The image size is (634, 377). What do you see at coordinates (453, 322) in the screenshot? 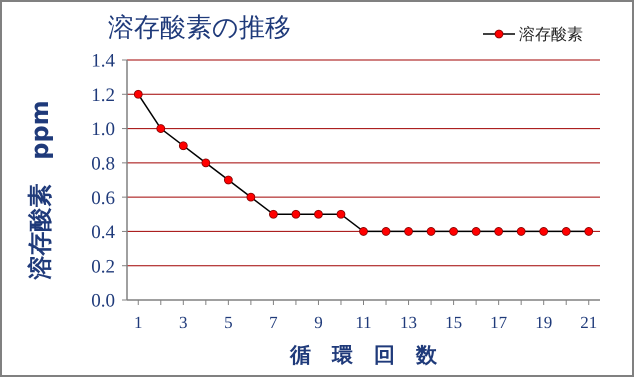
I see `x-tick-label: 15` at bounding box center [453, 322].